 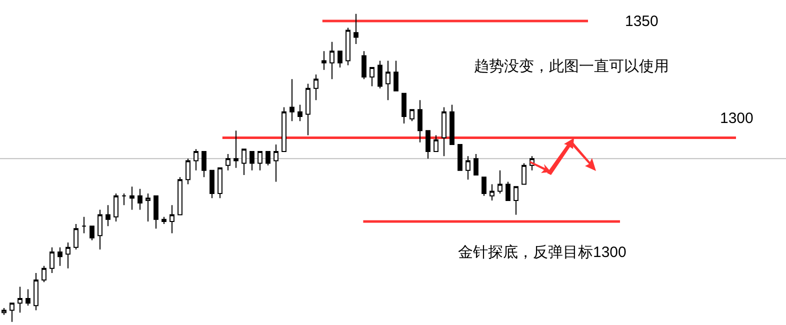 I want to click on text: 1350, so click(x=641, y=21).